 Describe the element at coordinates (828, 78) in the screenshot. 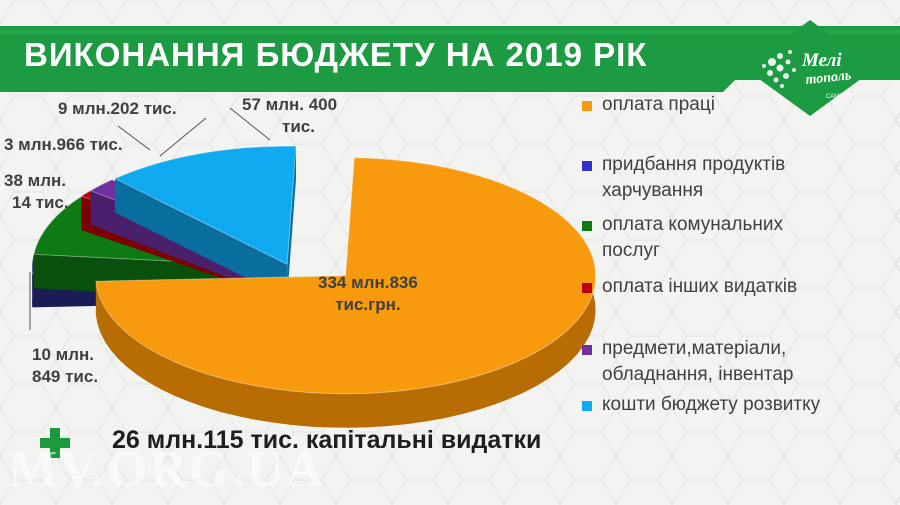

I see `svg-text: тополь` at that location.